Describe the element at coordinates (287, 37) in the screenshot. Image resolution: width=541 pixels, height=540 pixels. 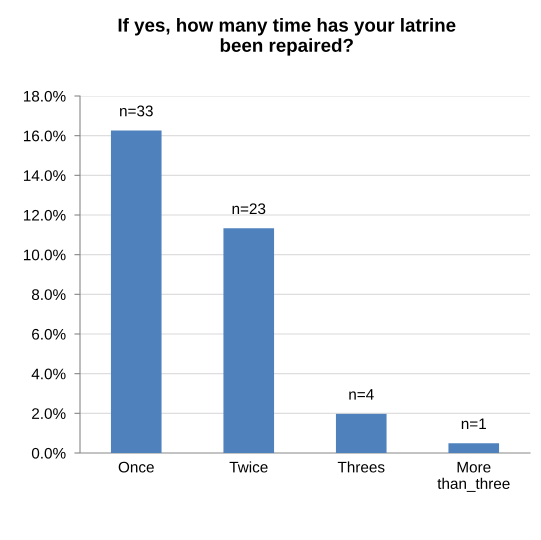
I see `chart-title: If yes, how many time has your latrine been repaired?` at that location.